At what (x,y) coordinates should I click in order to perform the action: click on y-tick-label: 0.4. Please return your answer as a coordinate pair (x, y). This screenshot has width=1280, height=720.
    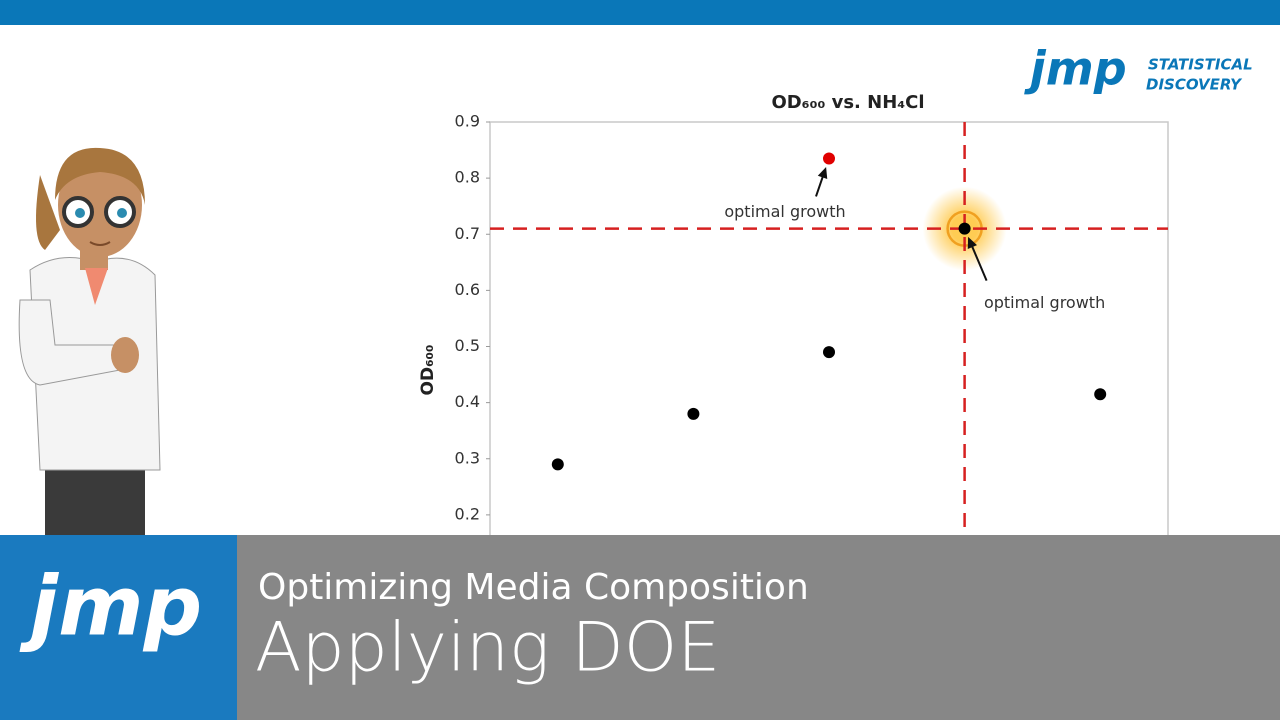
    Looking at the image, I should click on (467, 401).